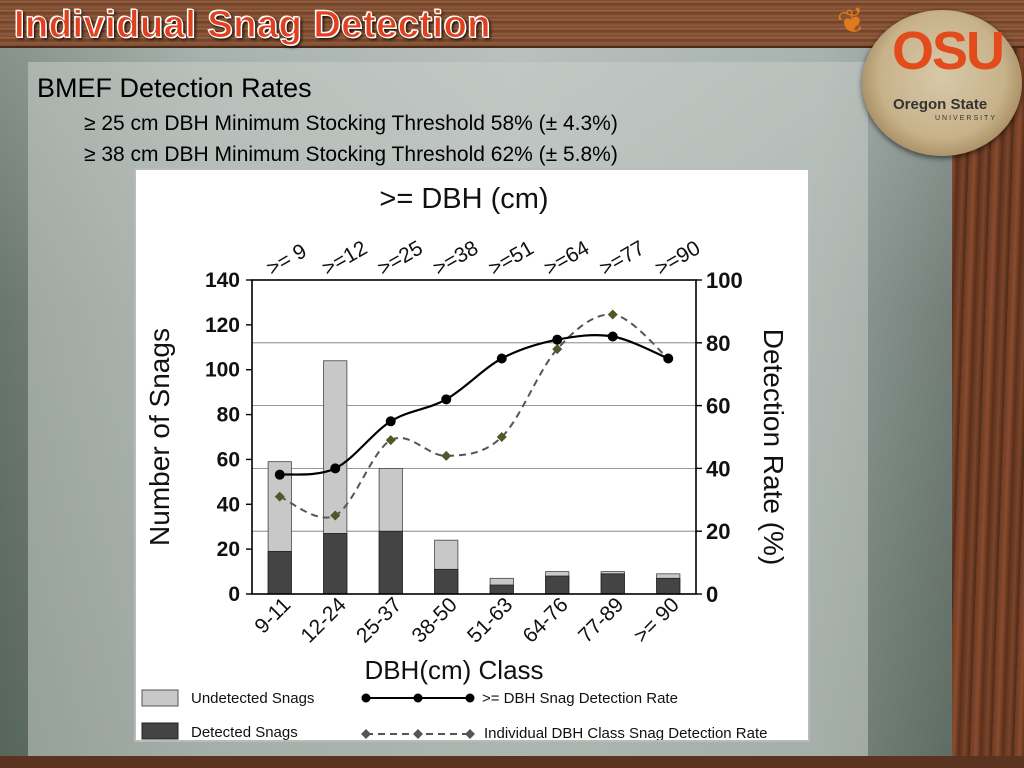 The height and width of the screenshot is (768, 1024). Describe the element at coordinates (566, 258) in the screenshot. I see `top-tick-label: >=64` at that location.